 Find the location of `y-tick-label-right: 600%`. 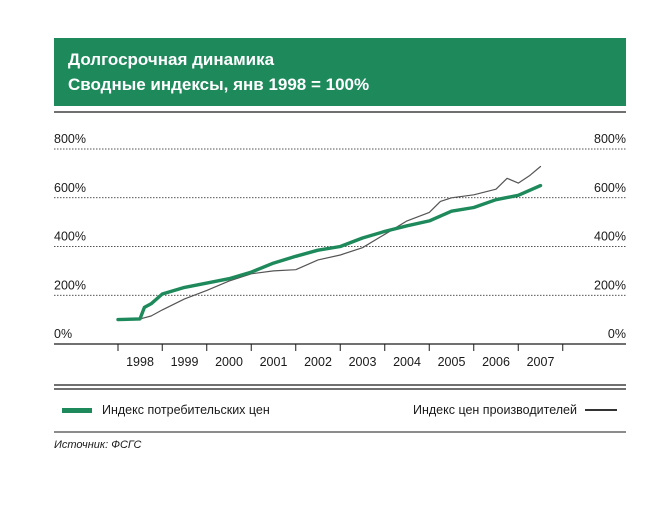

y-tick-label-right: 600% is located at coordinates (610, 188).